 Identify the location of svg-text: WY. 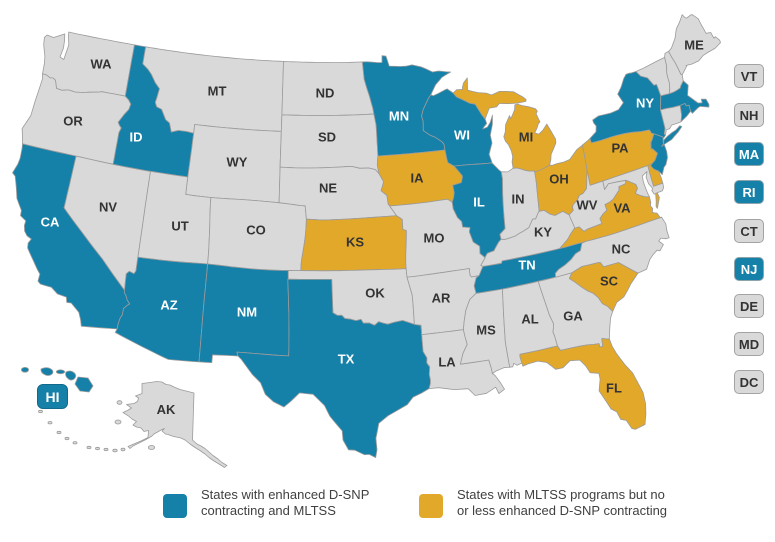
(237, 162).